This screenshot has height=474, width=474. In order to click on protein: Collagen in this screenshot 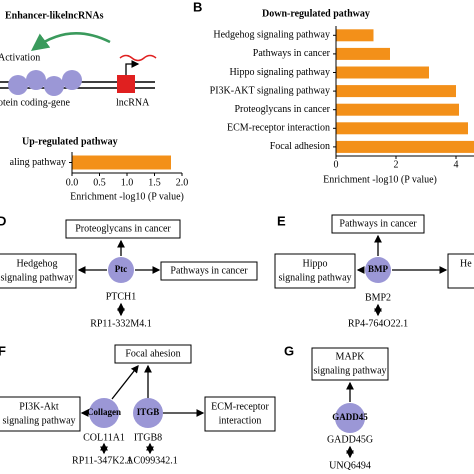, I will do `click(104, 412)`.